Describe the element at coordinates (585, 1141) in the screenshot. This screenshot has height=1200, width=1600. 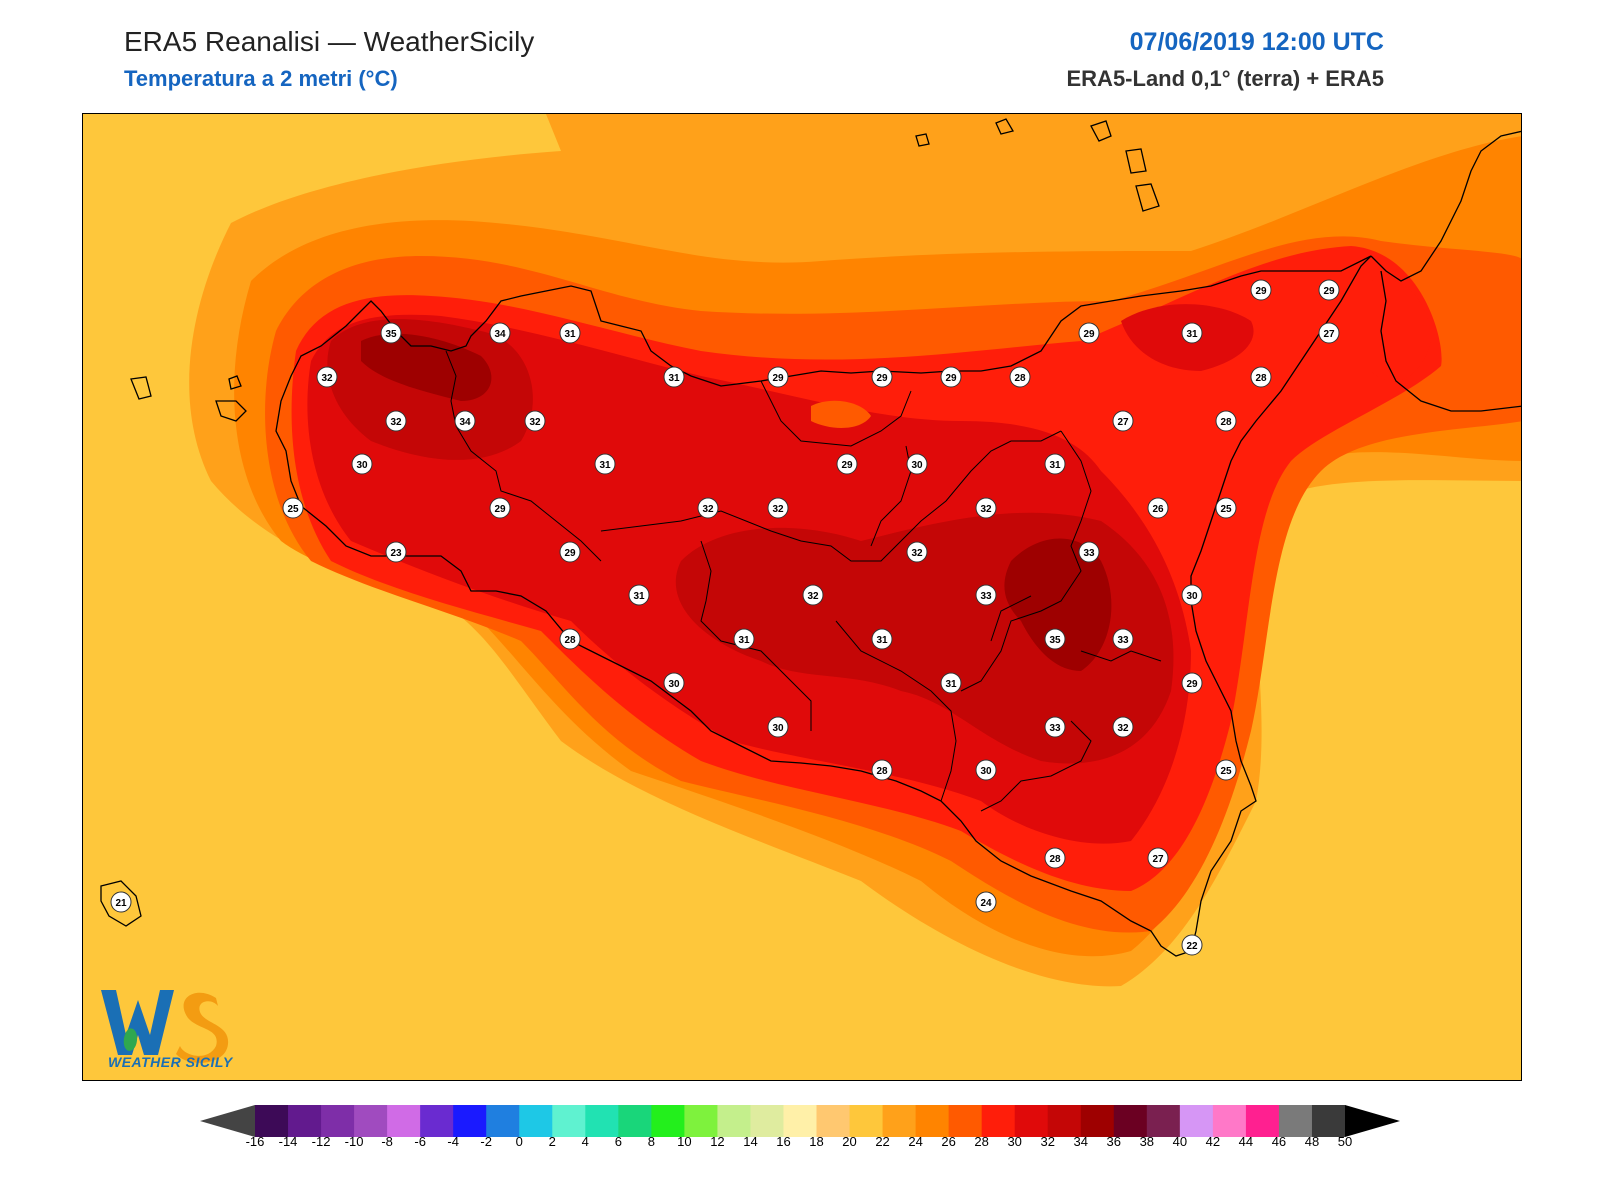
I see `colorbar-tick-label: 4` at that location.